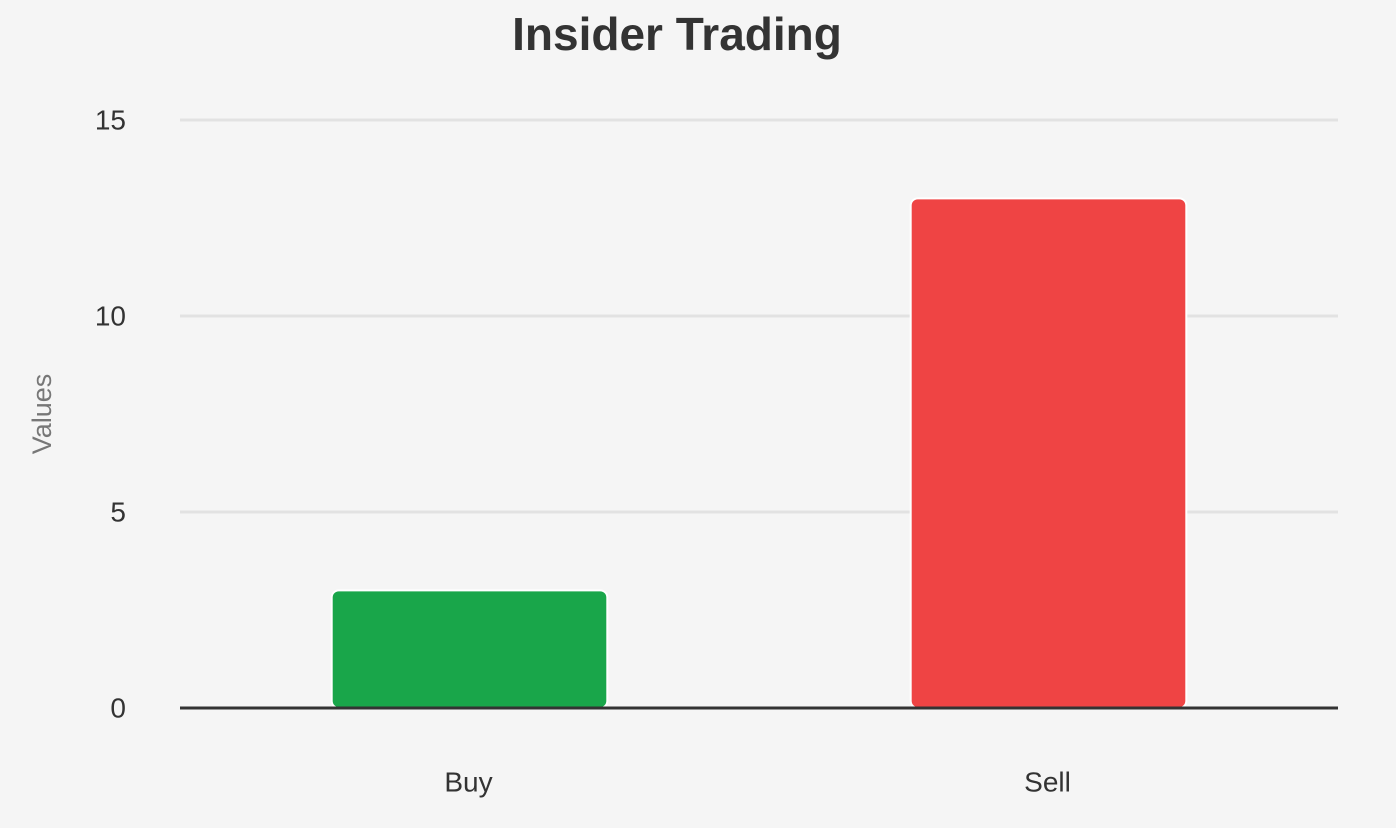  Describe the element at coordinates (118, 707) in the screenshot. I see `y-tick-label: 0` at that location.